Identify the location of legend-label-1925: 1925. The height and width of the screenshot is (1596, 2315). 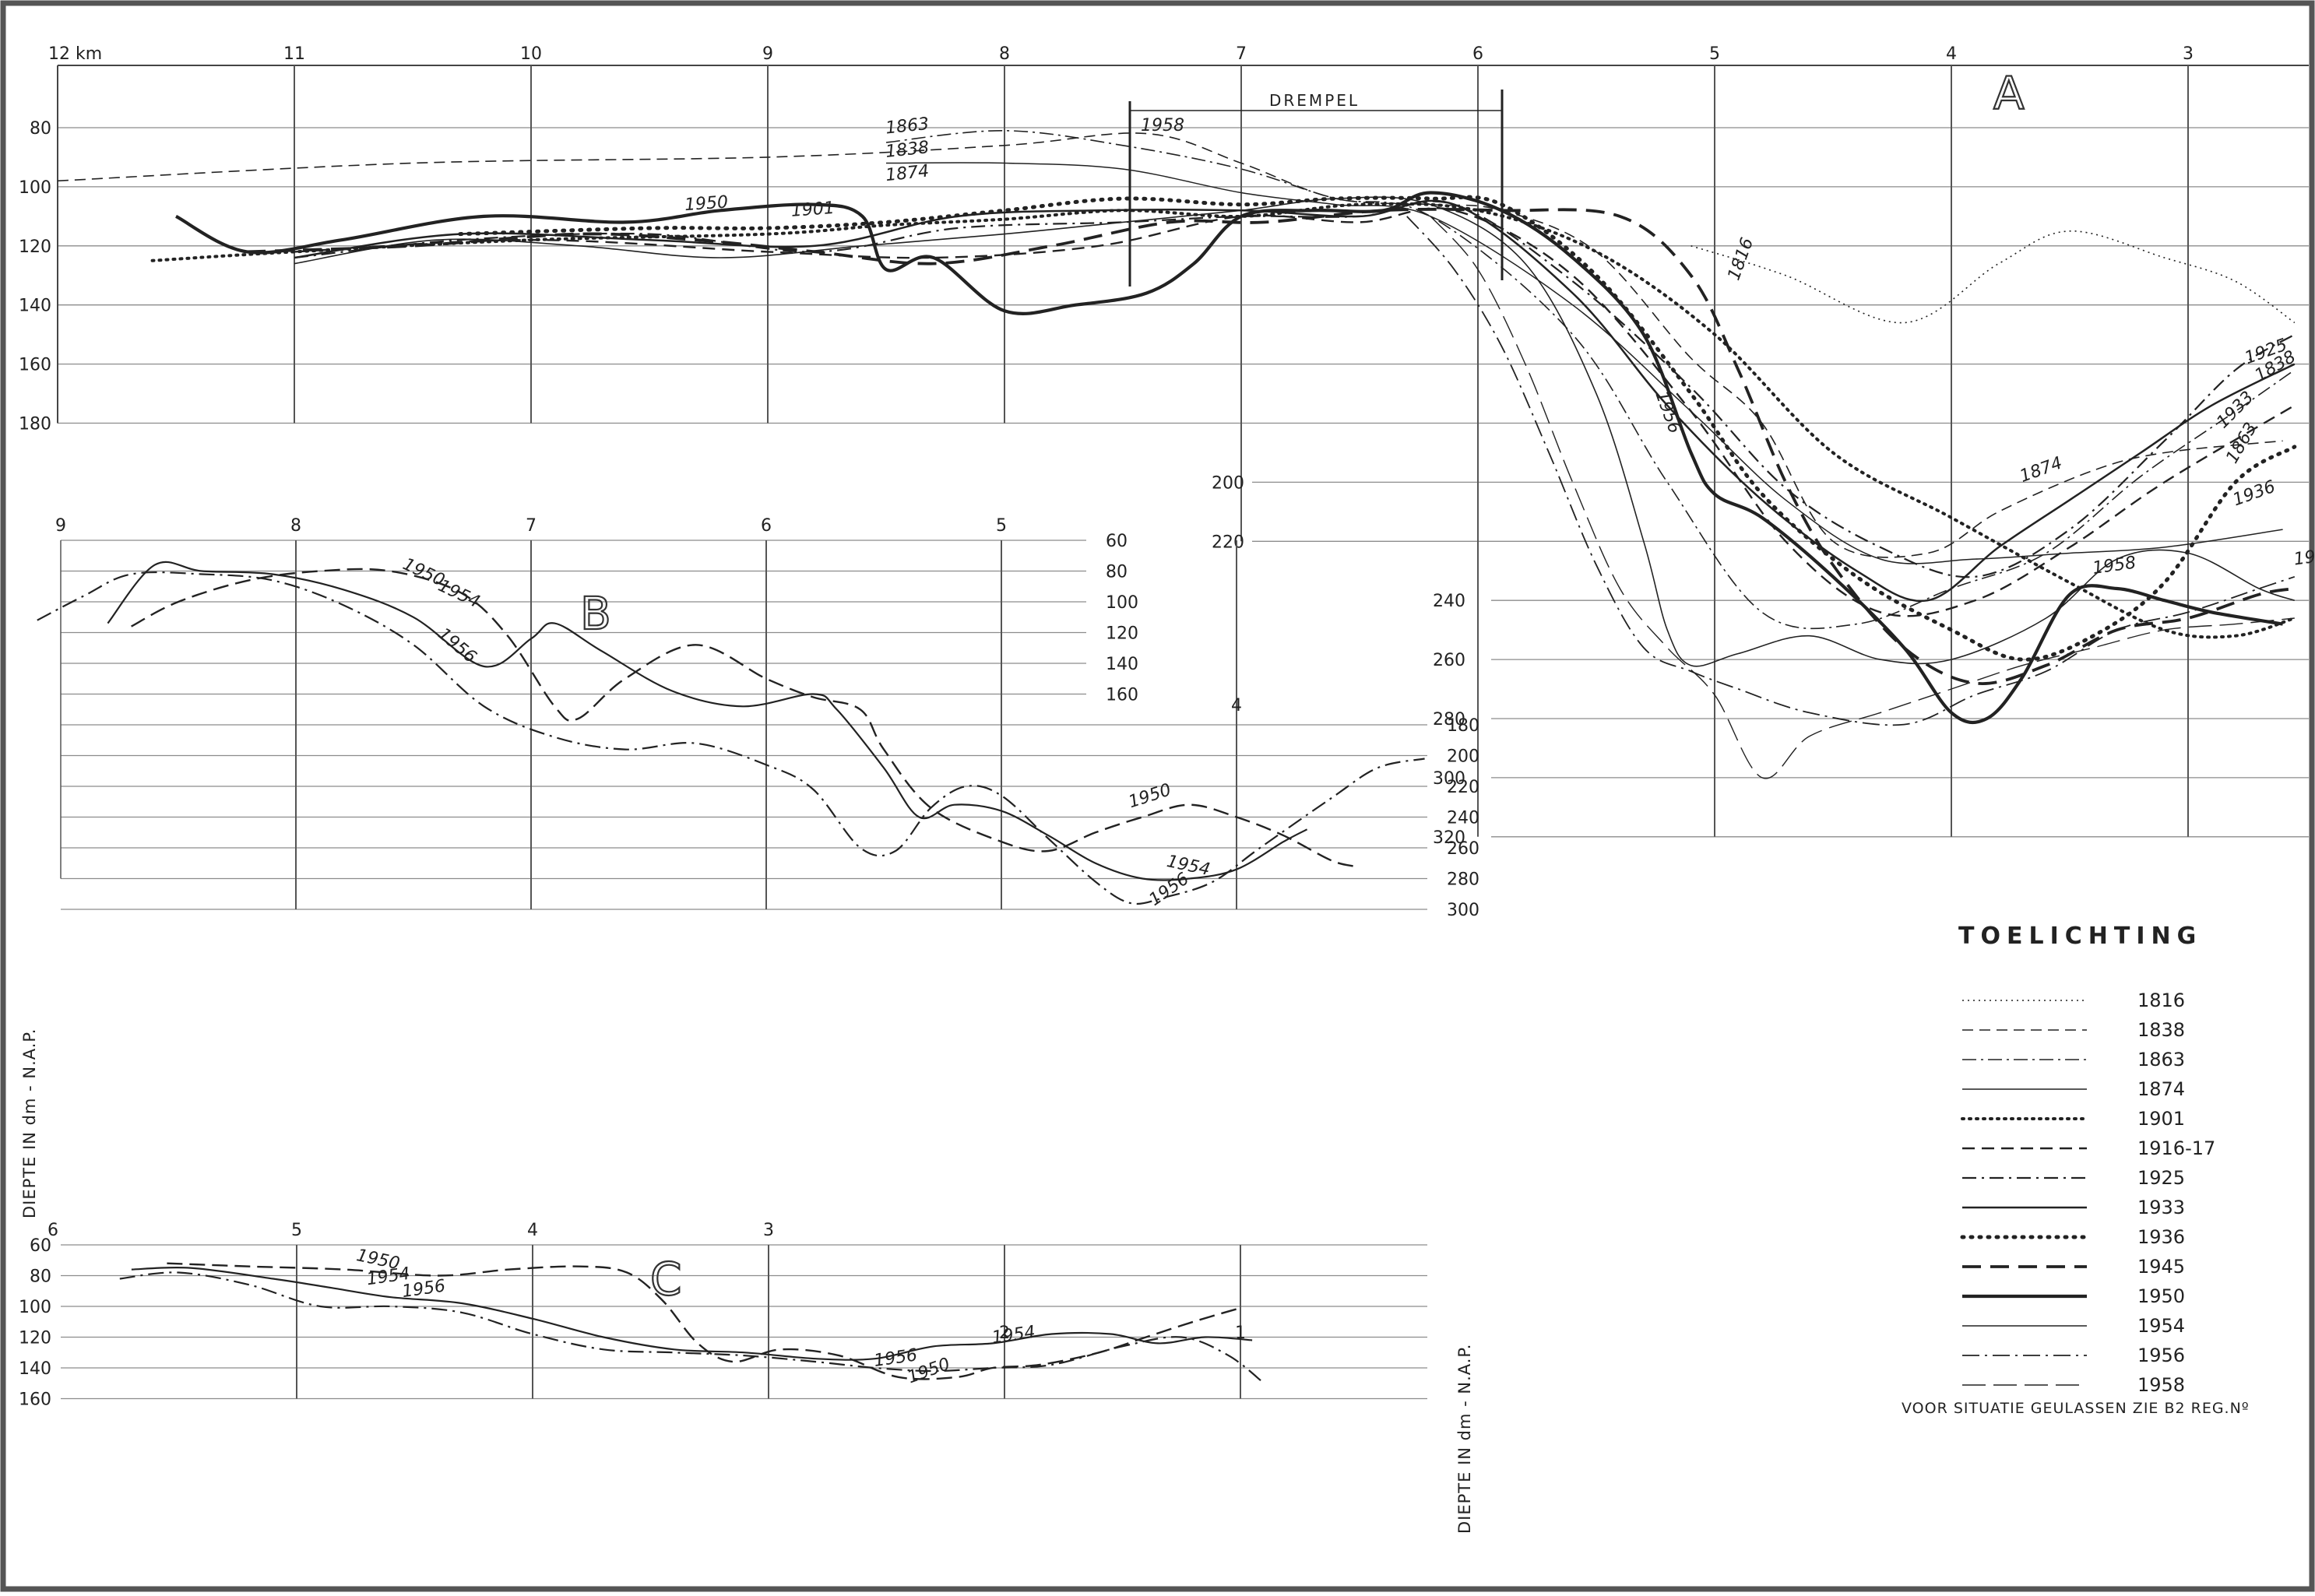
(2161, 1178).